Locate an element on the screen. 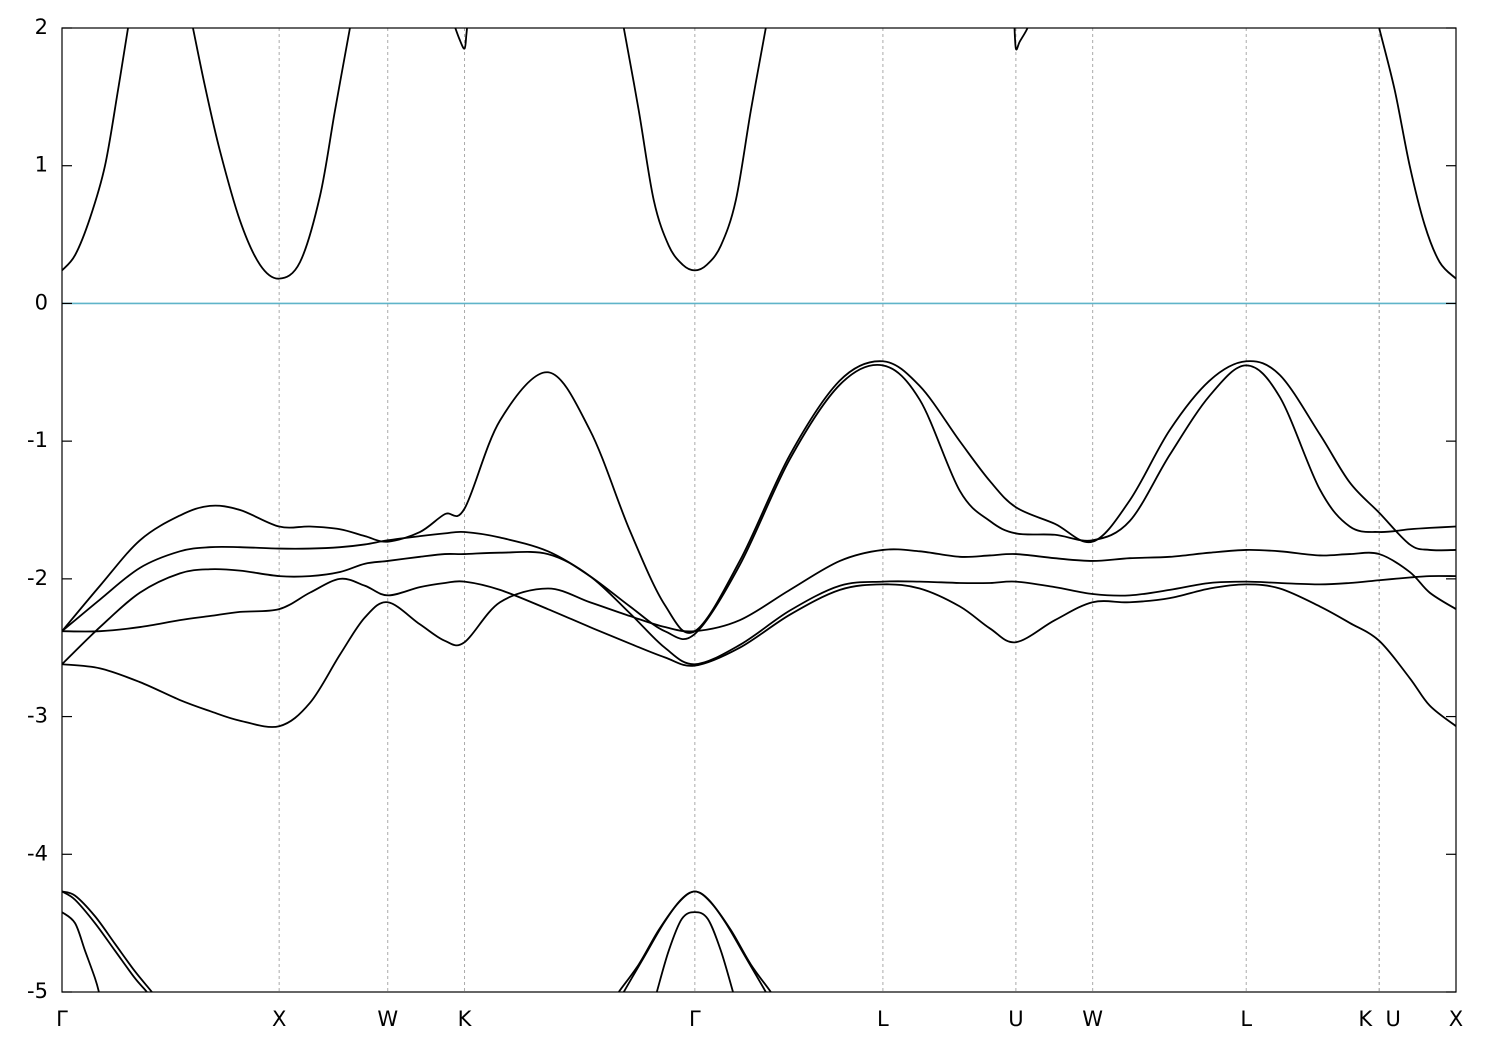 The width and height of the screenshot is (1500, 1050). y-tick-label: -1 is located at coordinates (37, 440).